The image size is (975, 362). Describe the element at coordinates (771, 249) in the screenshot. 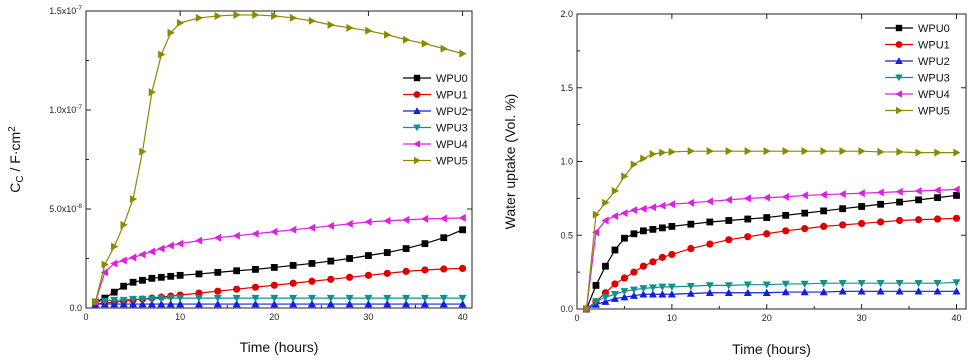

I see `series-wpu4` at that location.